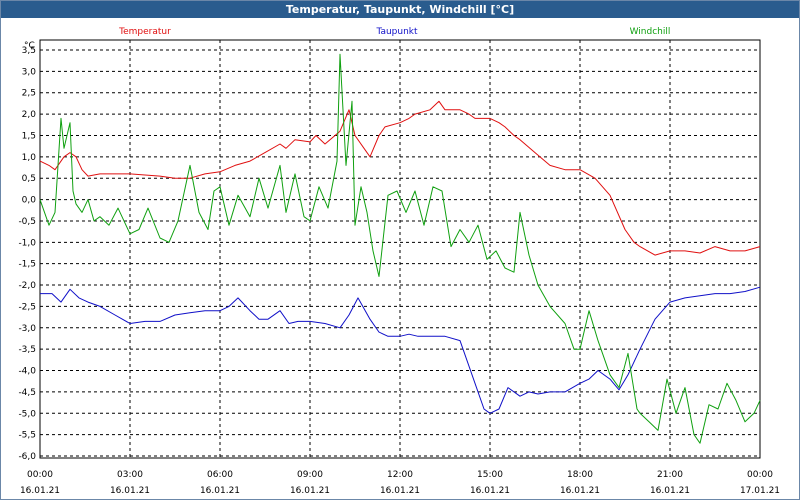  What do you see at coordinates (27, 372) in the screenshot?
I see `y-tick-label: -4,0` at bounding box center [27, 372].